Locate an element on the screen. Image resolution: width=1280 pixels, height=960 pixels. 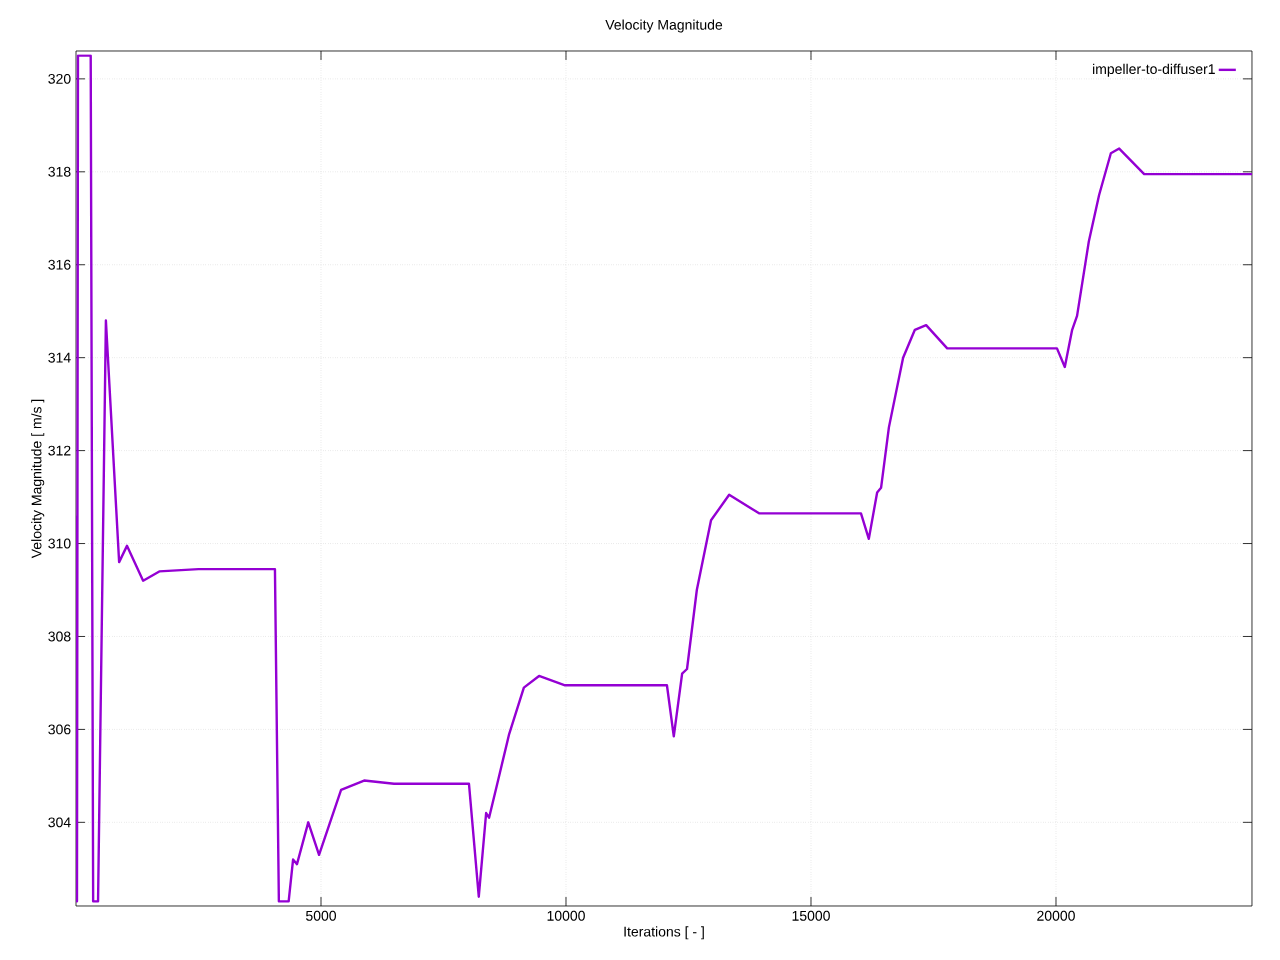
y-tick-label: 310 is located at coordinates (59, 543).